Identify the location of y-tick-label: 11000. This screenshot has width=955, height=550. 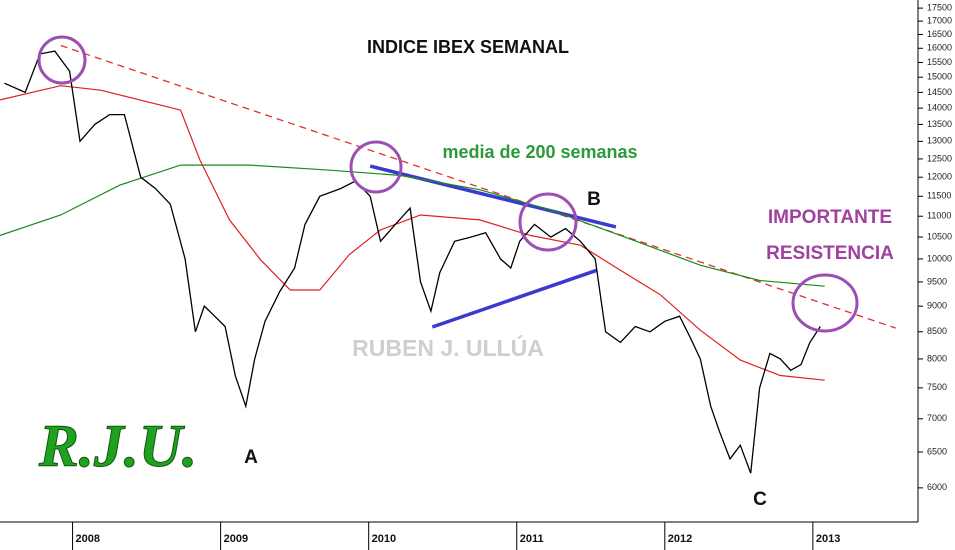
(939, 216).